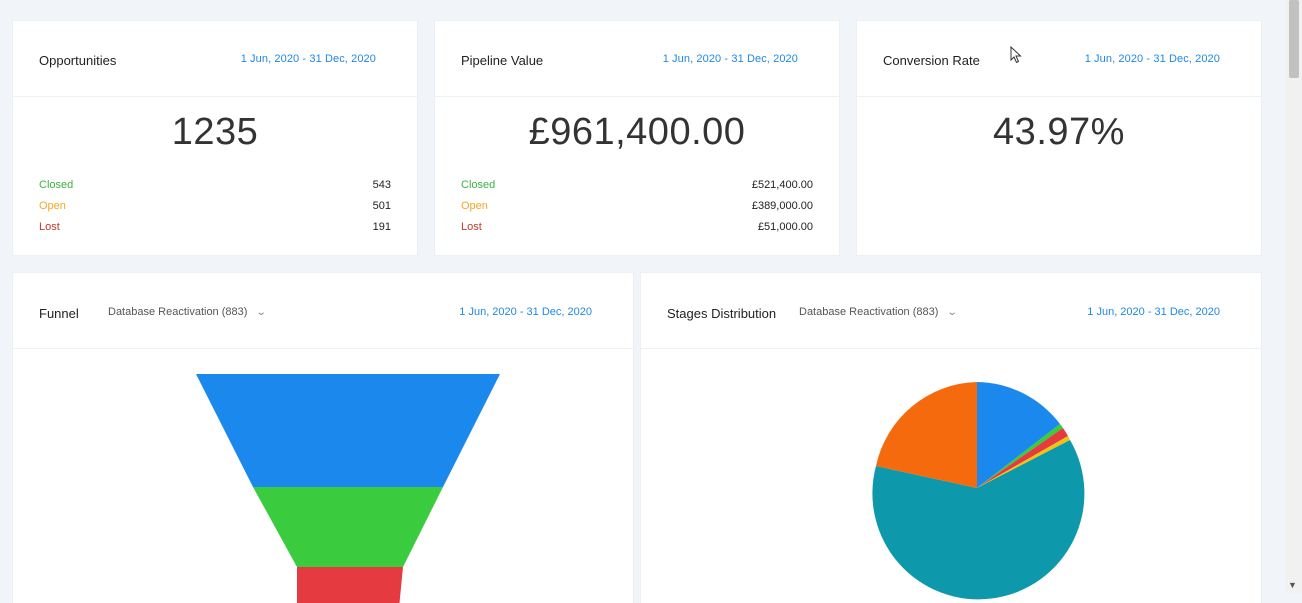  What do you see at coordinates (1153, 312) in the screenshot?
I see `stages-date-range: 1 Jun, 2020 - 31 Dec, 2020` at bounding box center [1153, 312].